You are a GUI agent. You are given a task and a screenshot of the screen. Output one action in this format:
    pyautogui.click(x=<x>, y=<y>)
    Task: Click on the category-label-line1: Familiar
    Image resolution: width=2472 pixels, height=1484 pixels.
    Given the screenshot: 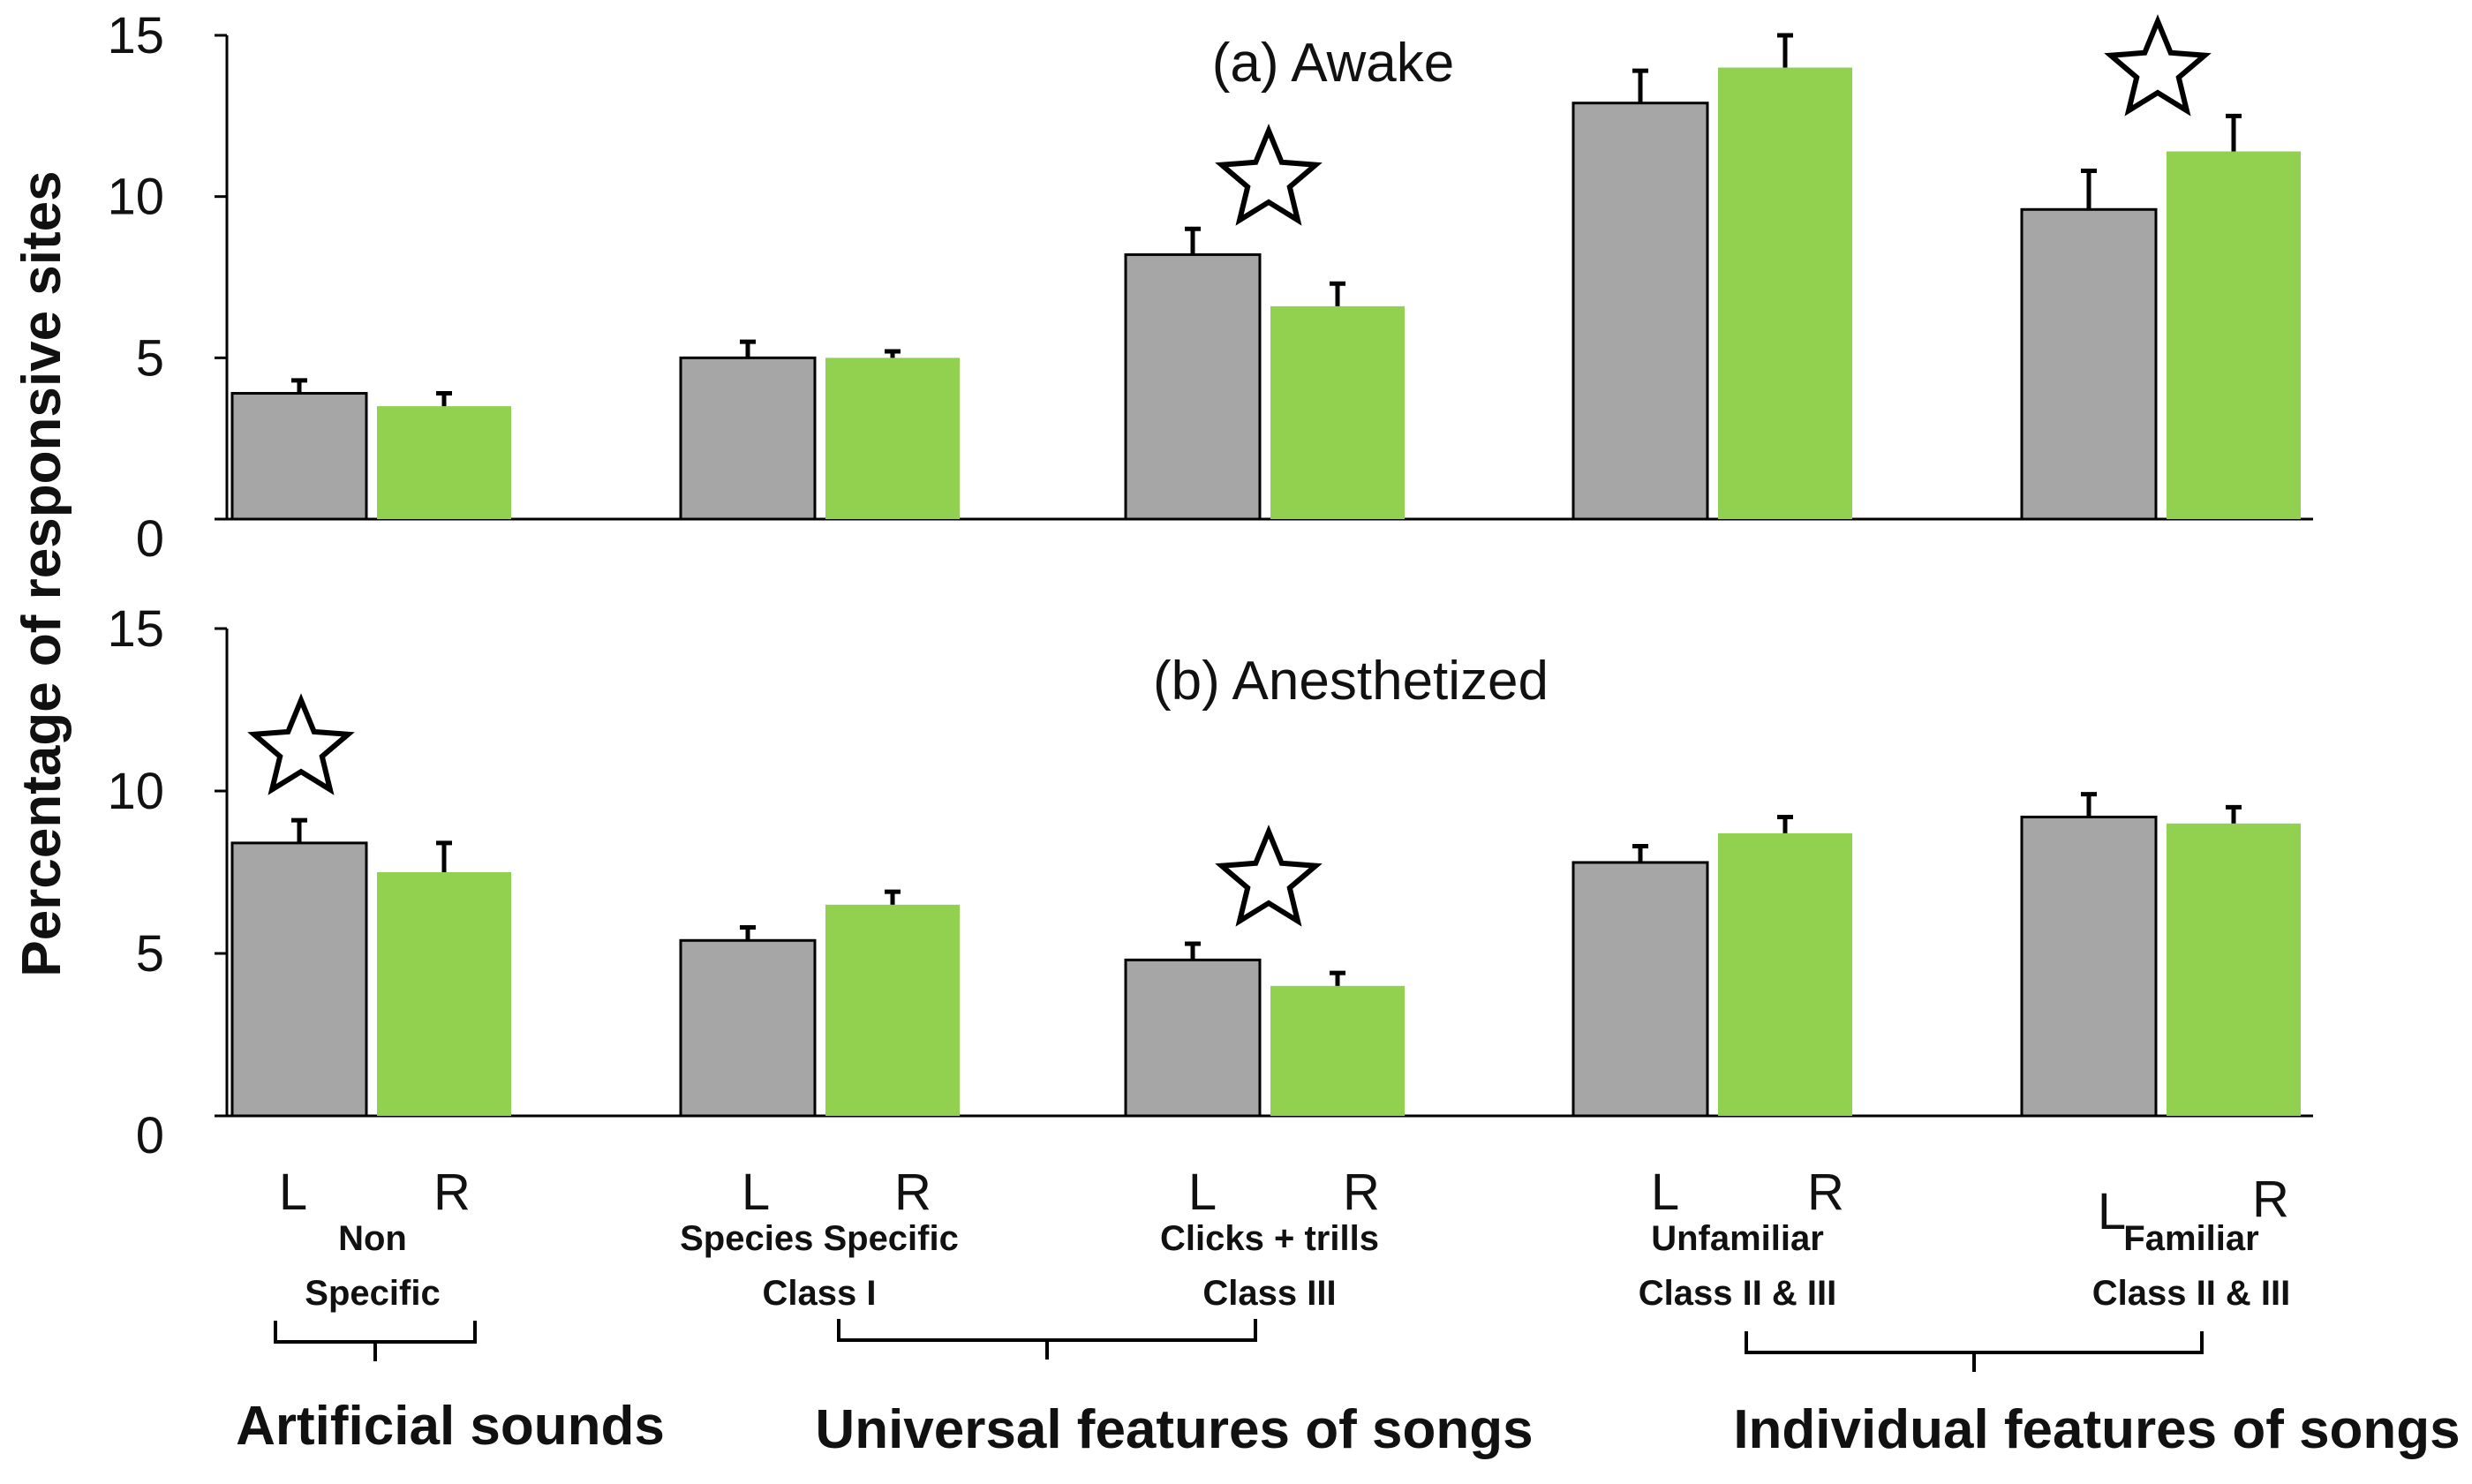 What is the action you would take?
    pyautogui.click(x=2191, y=1238)
    